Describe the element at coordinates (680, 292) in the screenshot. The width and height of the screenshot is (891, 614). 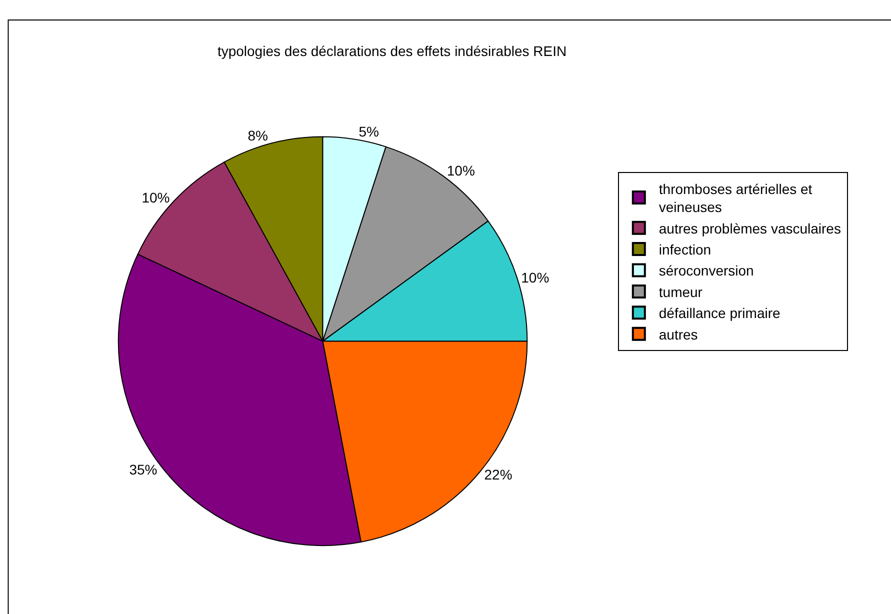
I see `legend-label: tumeur` at that location.